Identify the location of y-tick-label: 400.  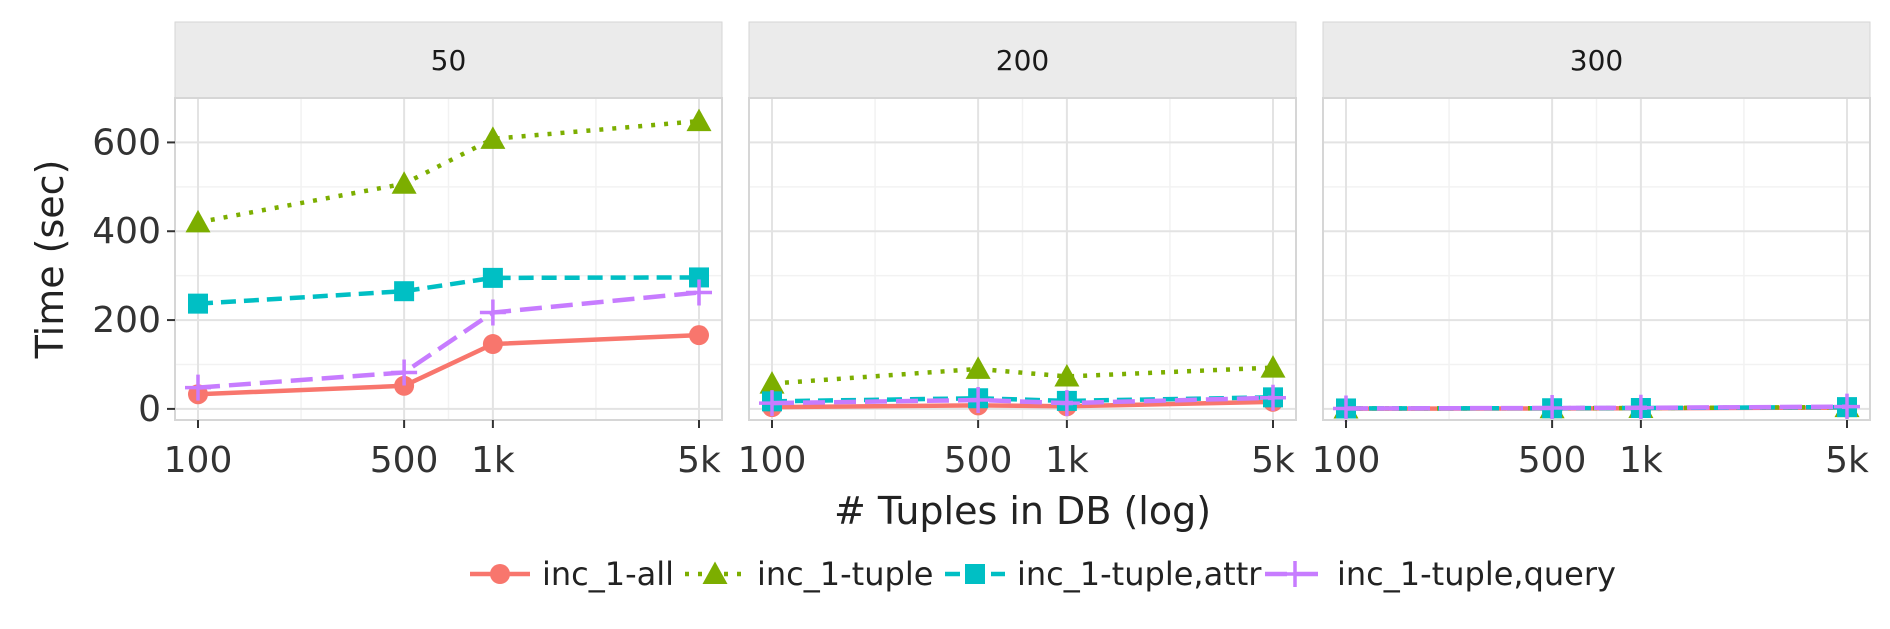
(126, 231).